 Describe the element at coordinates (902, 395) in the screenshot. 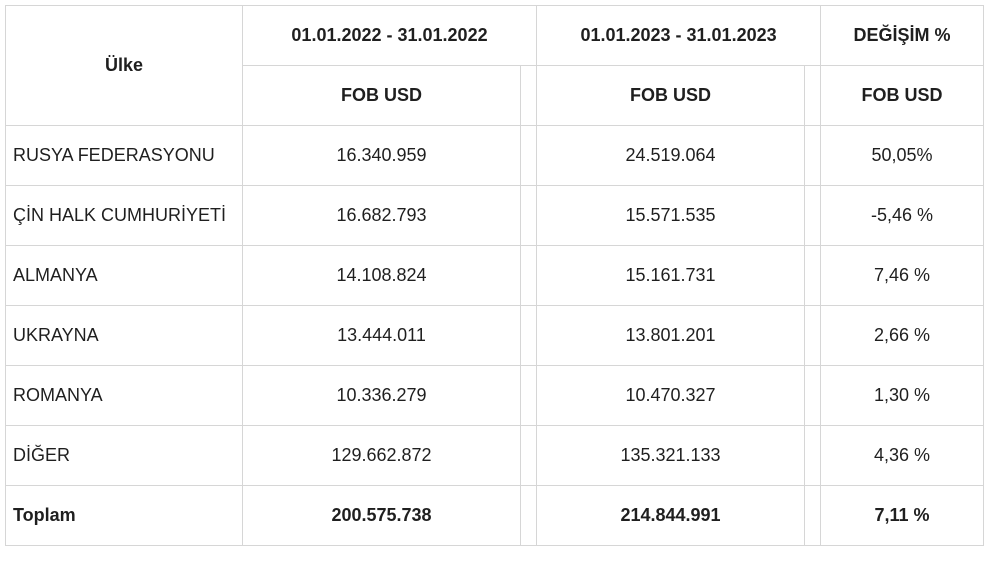

I see `row-change: 1,30 %` at that location.